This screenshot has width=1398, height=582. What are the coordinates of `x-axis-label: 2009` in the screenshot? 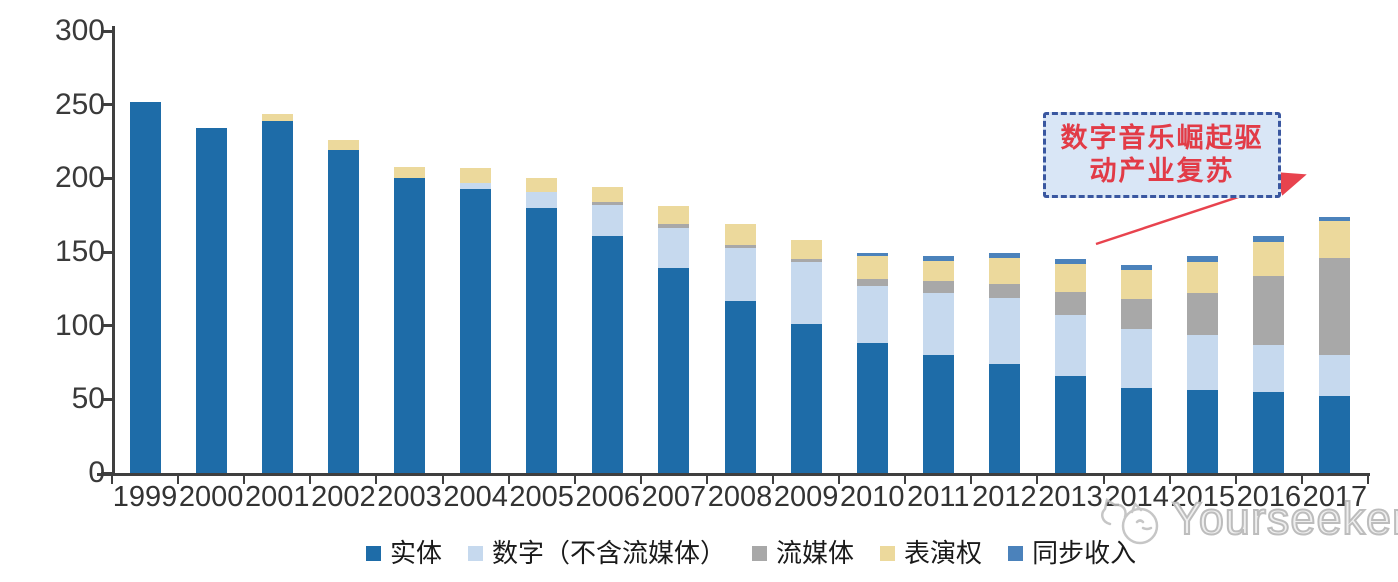 It's located at (806, 497).